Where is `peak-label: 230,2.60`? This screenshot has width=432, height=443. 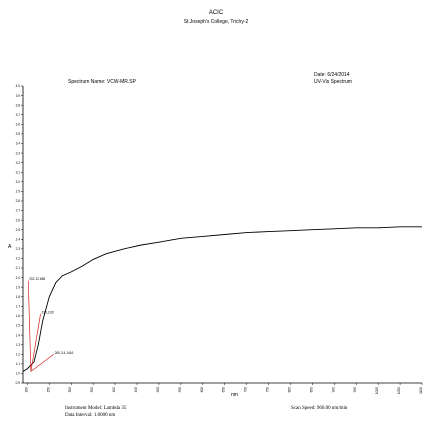
peak-label: 230,2.60 is located at coordinates (48, 313).